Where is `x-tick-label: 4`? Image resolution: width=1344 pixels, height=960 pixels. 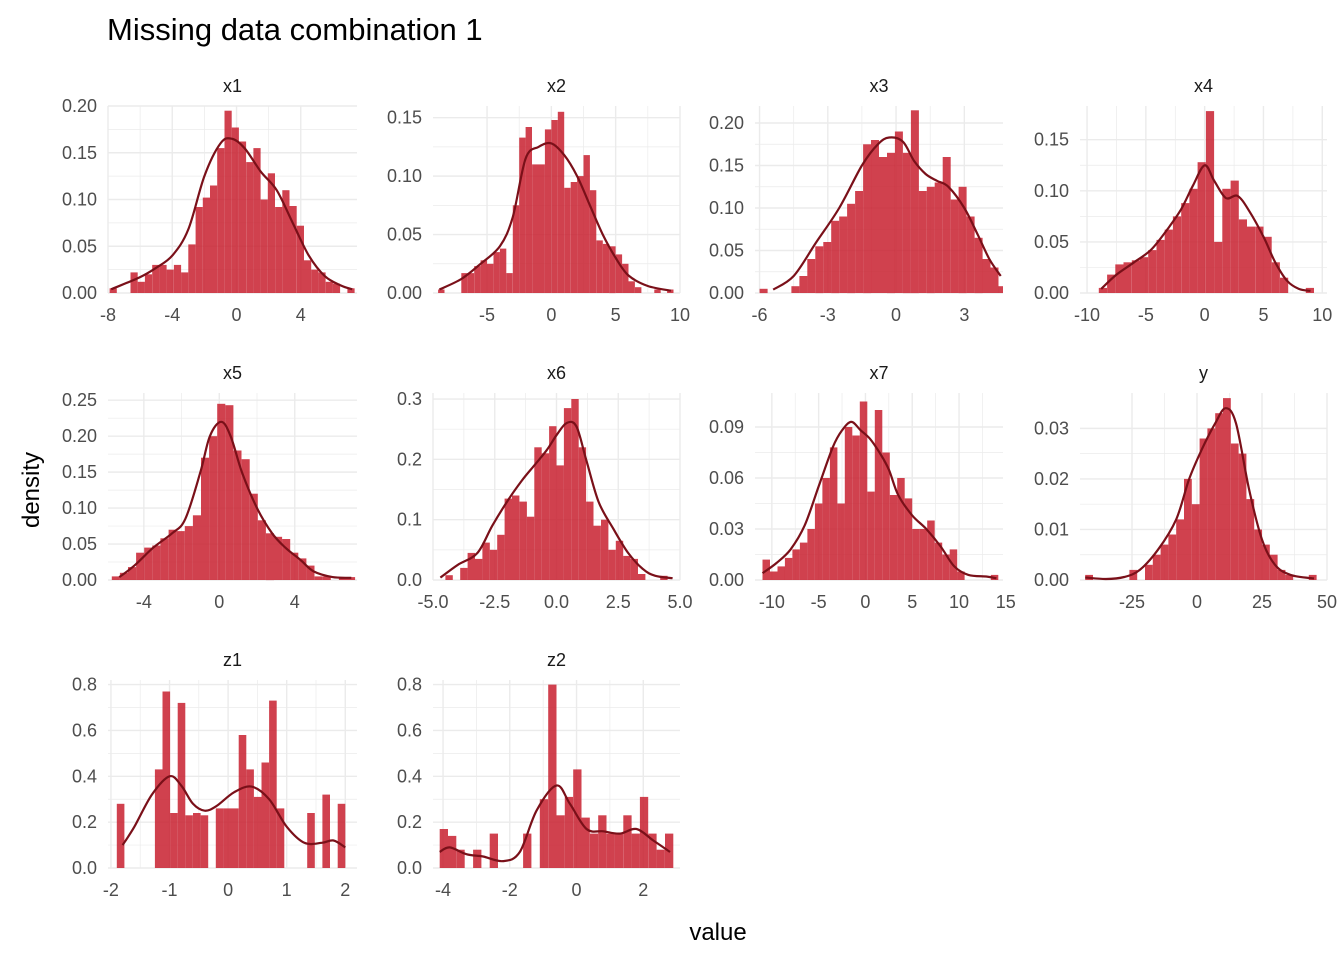
x-tick-label: 4 is located at coordinates (301, 315).